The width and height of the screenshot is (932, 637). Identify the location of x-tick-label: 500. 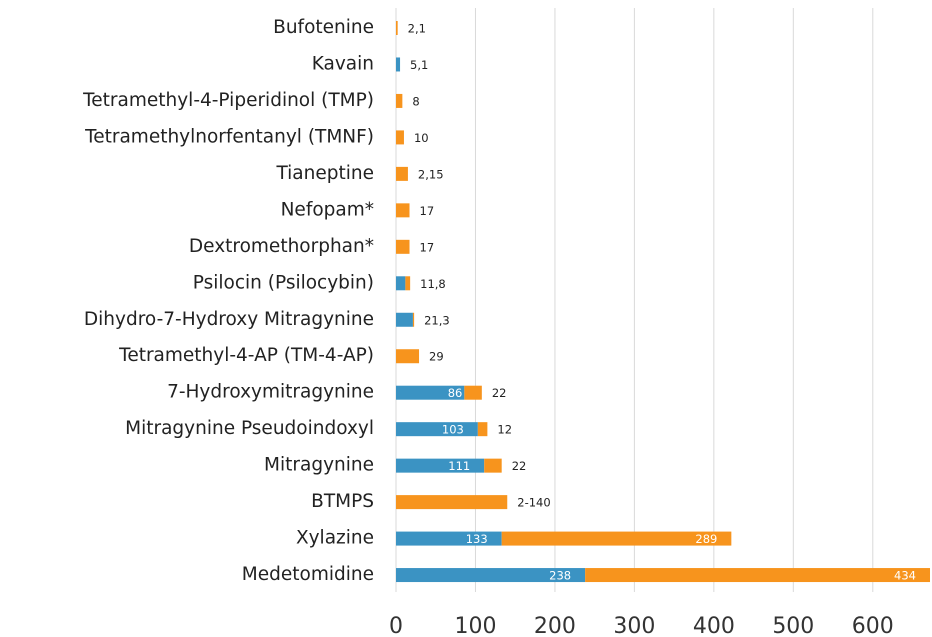
(793, 625).